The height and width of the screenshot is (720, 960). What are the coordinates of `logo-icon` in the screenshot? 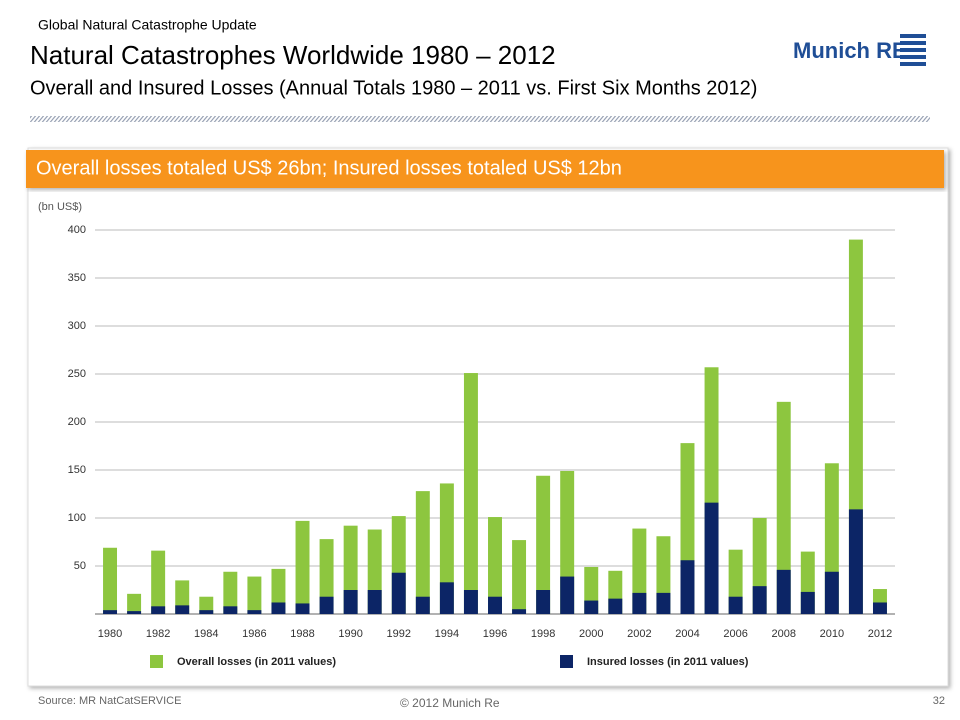 It's located at (913, 50).